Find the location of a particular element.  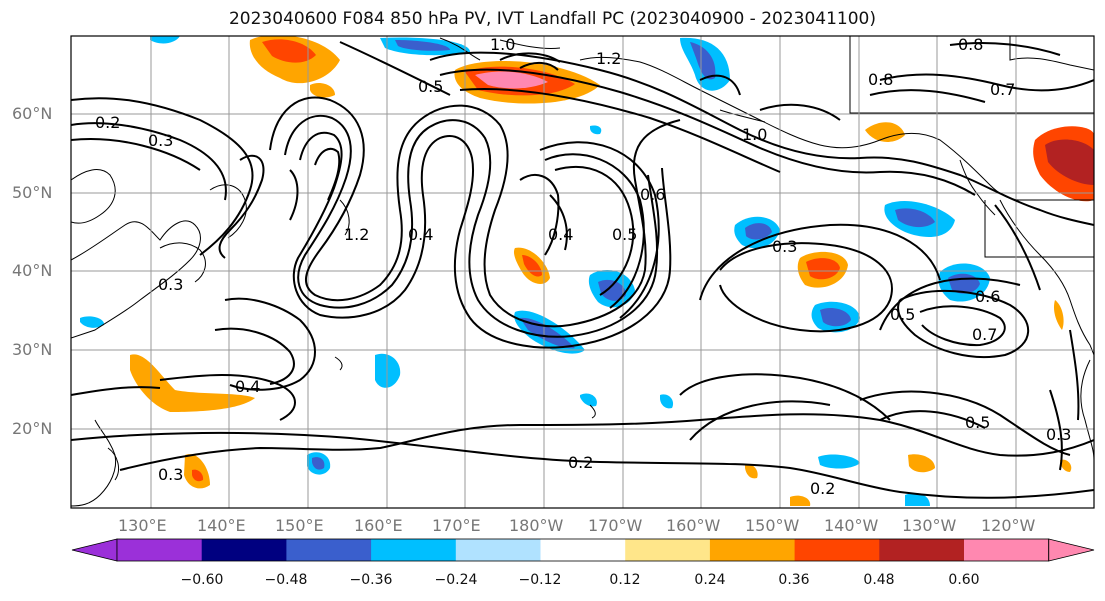

lat-label-50n: 50°N is located at coordinates (32, 192).